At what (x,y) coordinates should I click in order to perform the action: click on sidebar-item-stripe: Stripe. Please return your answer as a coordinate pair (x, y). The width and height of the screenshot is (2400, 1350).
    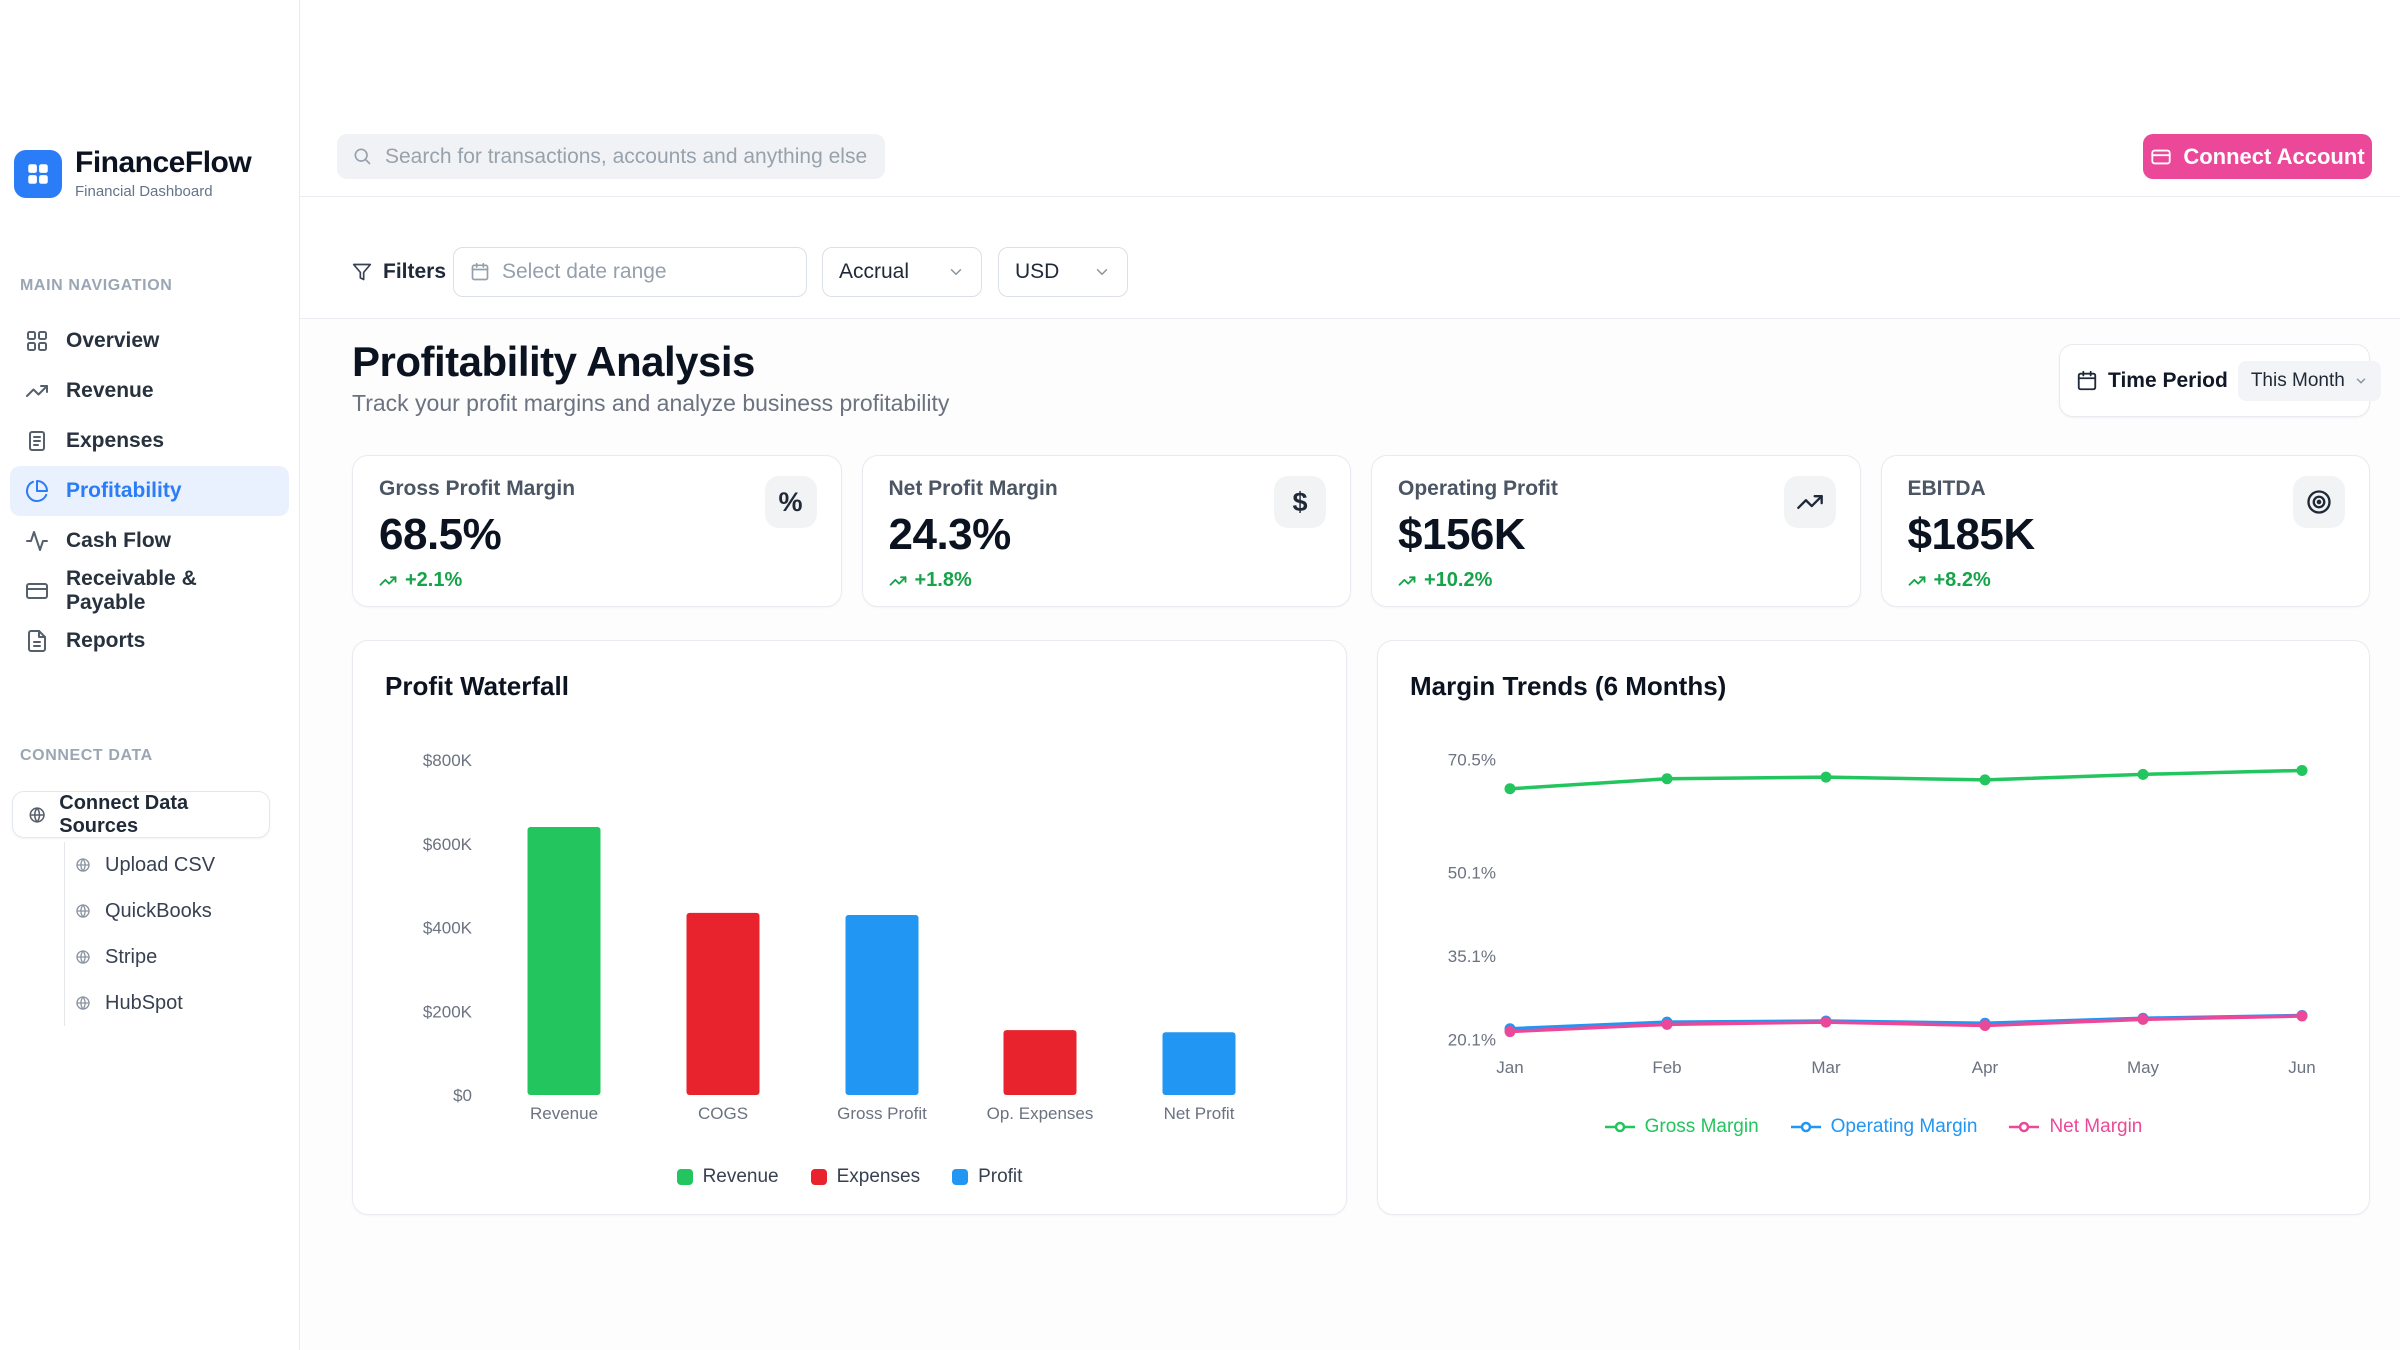
    Looking at the image, I should click on (174, 957).